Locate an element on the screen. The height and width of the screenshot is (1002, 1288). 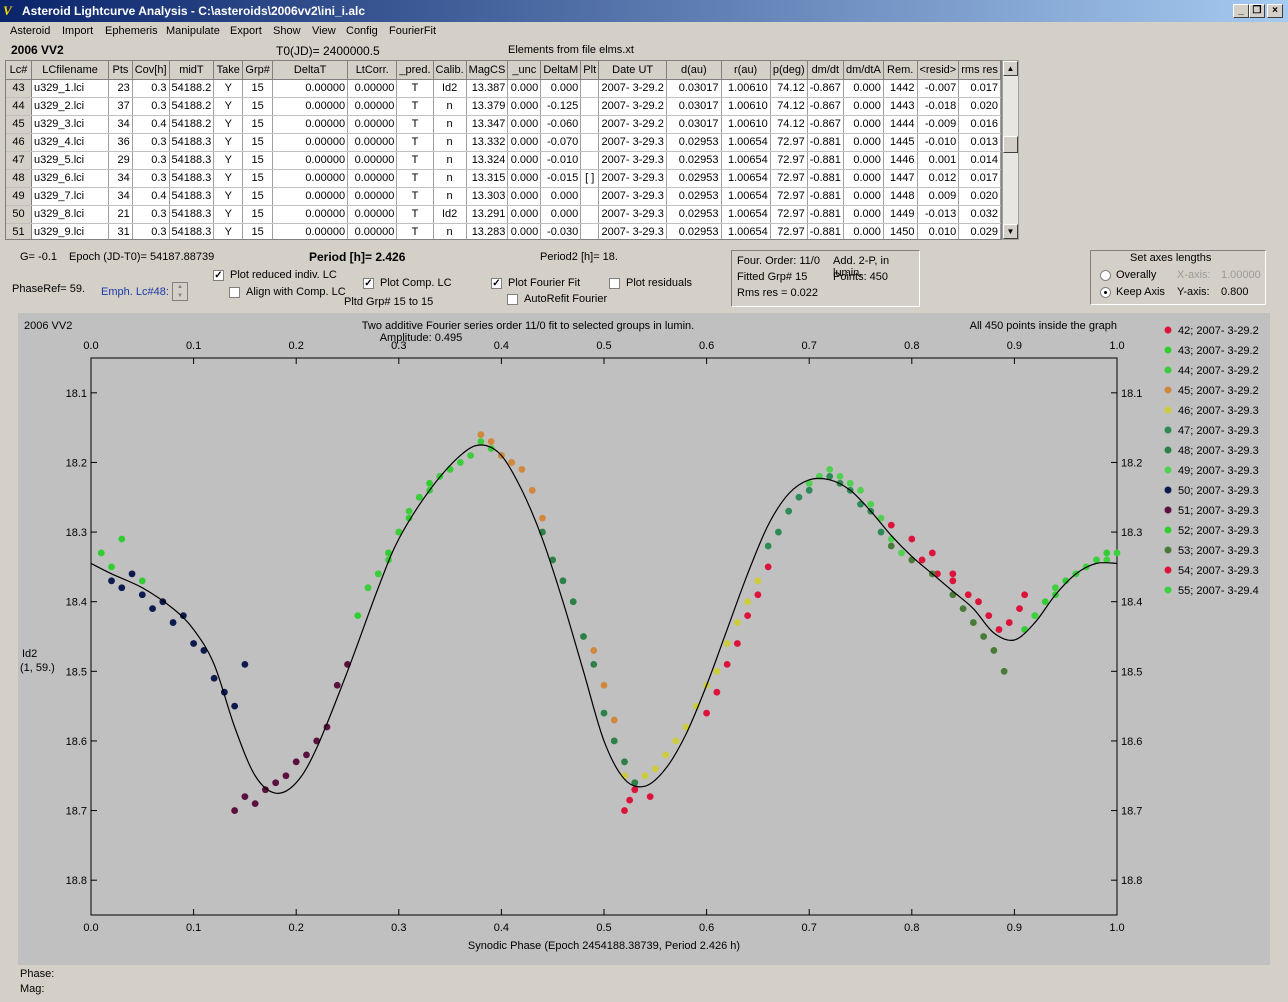
row-header: 45 is located at coordinates (19, 124).